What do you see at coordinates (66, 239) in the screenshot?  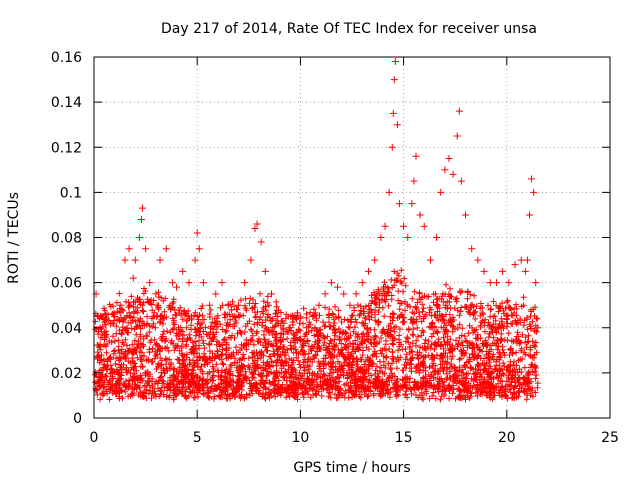 I see `y-tick-label: 0.08` at bounding box center [66, 239].